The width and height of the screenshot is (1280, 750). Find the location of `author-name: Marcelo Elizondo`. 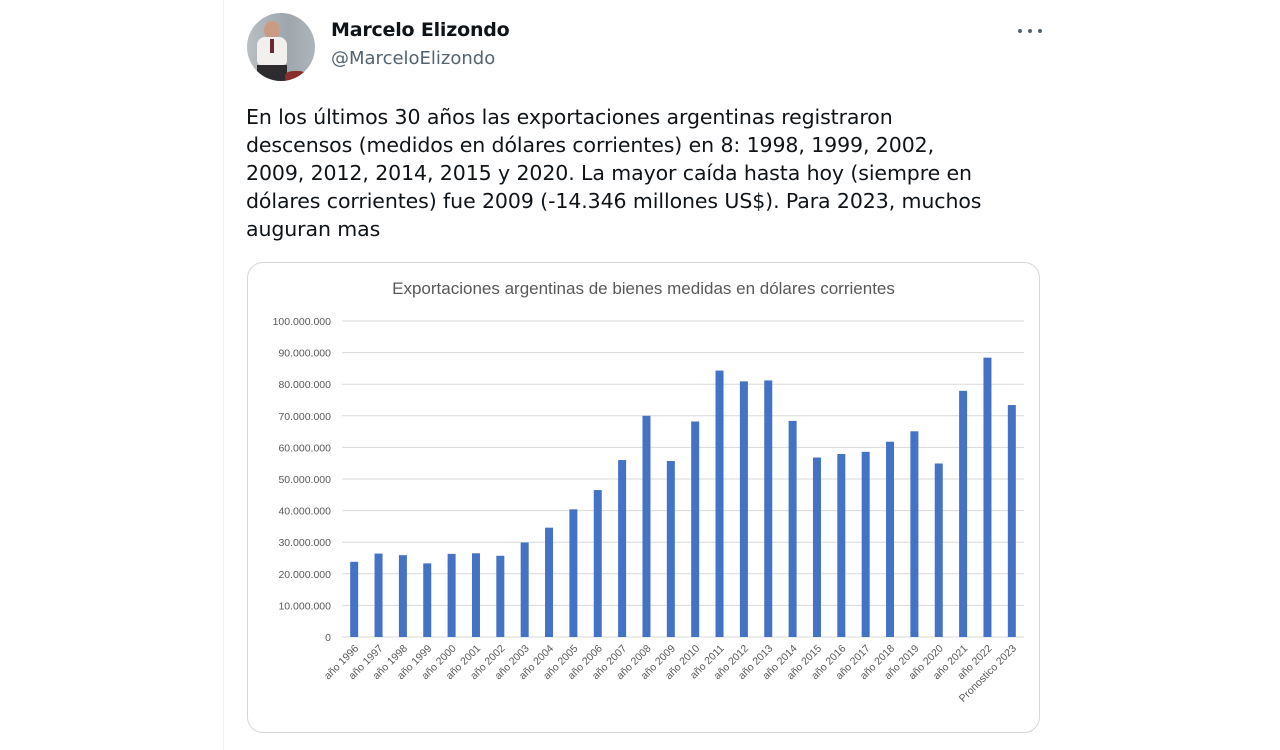

author-name: Marcelo Elizondo is located at coordinates (420, 30).